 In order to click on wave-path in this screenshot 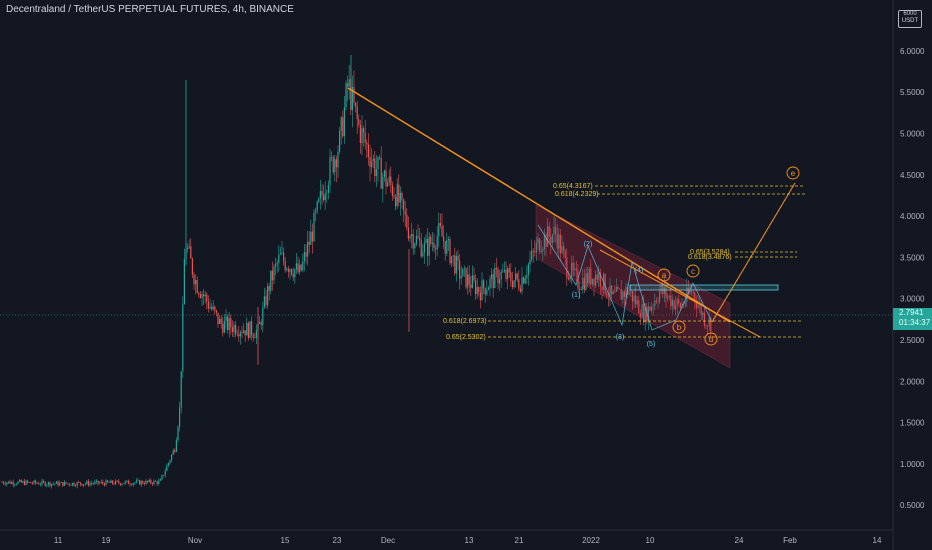, I will do `click(625, 277)`.